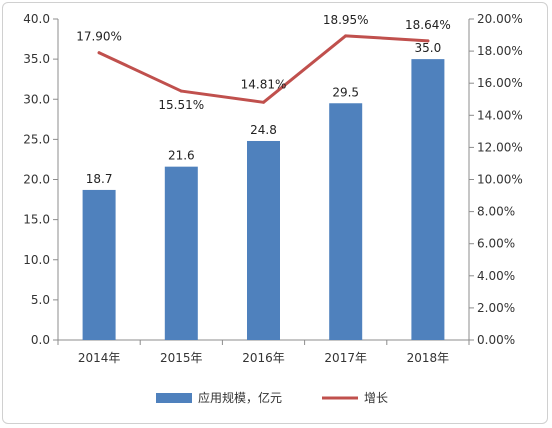  I want to click on bar-data-label: 35.0, so click(428, 48).